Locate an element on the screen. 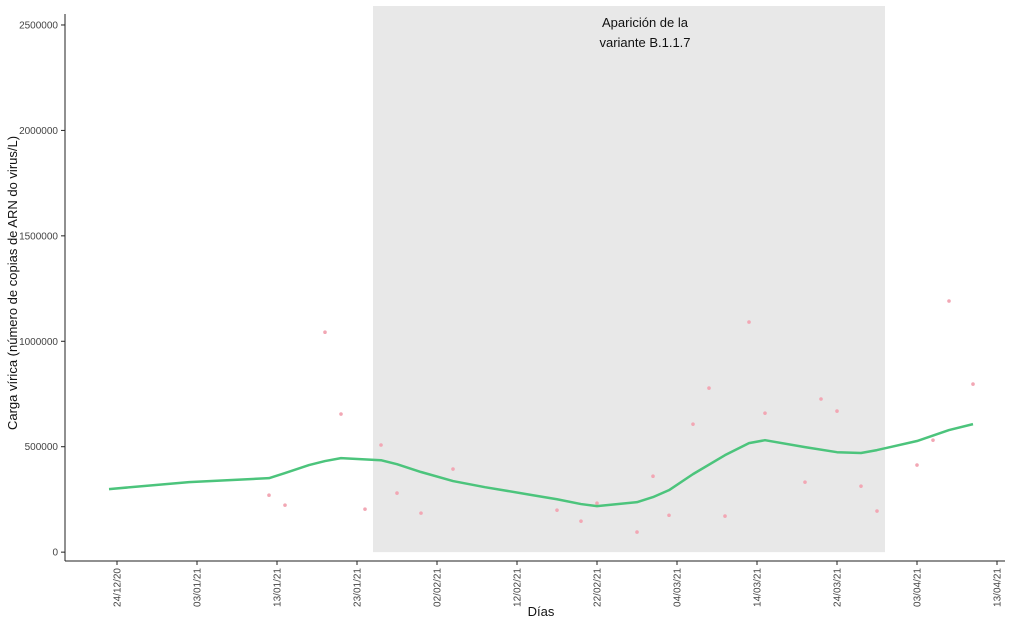 The image size is (1024, 631). x-tick-label: 12/02/21 is located at coordinates (518, 587).